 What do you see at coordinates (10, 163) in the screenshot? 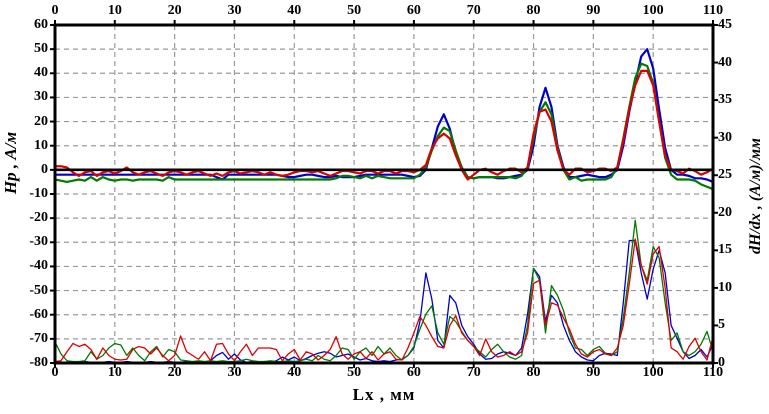
I see `y-axis-left-title: Hp , А/м` at bounding box center [10, 163].